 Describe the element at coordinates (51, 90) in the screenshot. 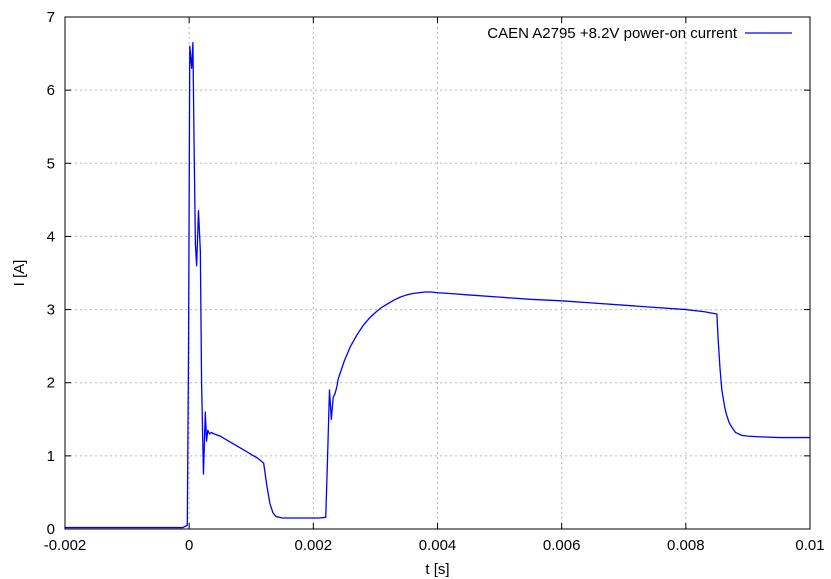

I see `y-tick-label: 6` at that location.